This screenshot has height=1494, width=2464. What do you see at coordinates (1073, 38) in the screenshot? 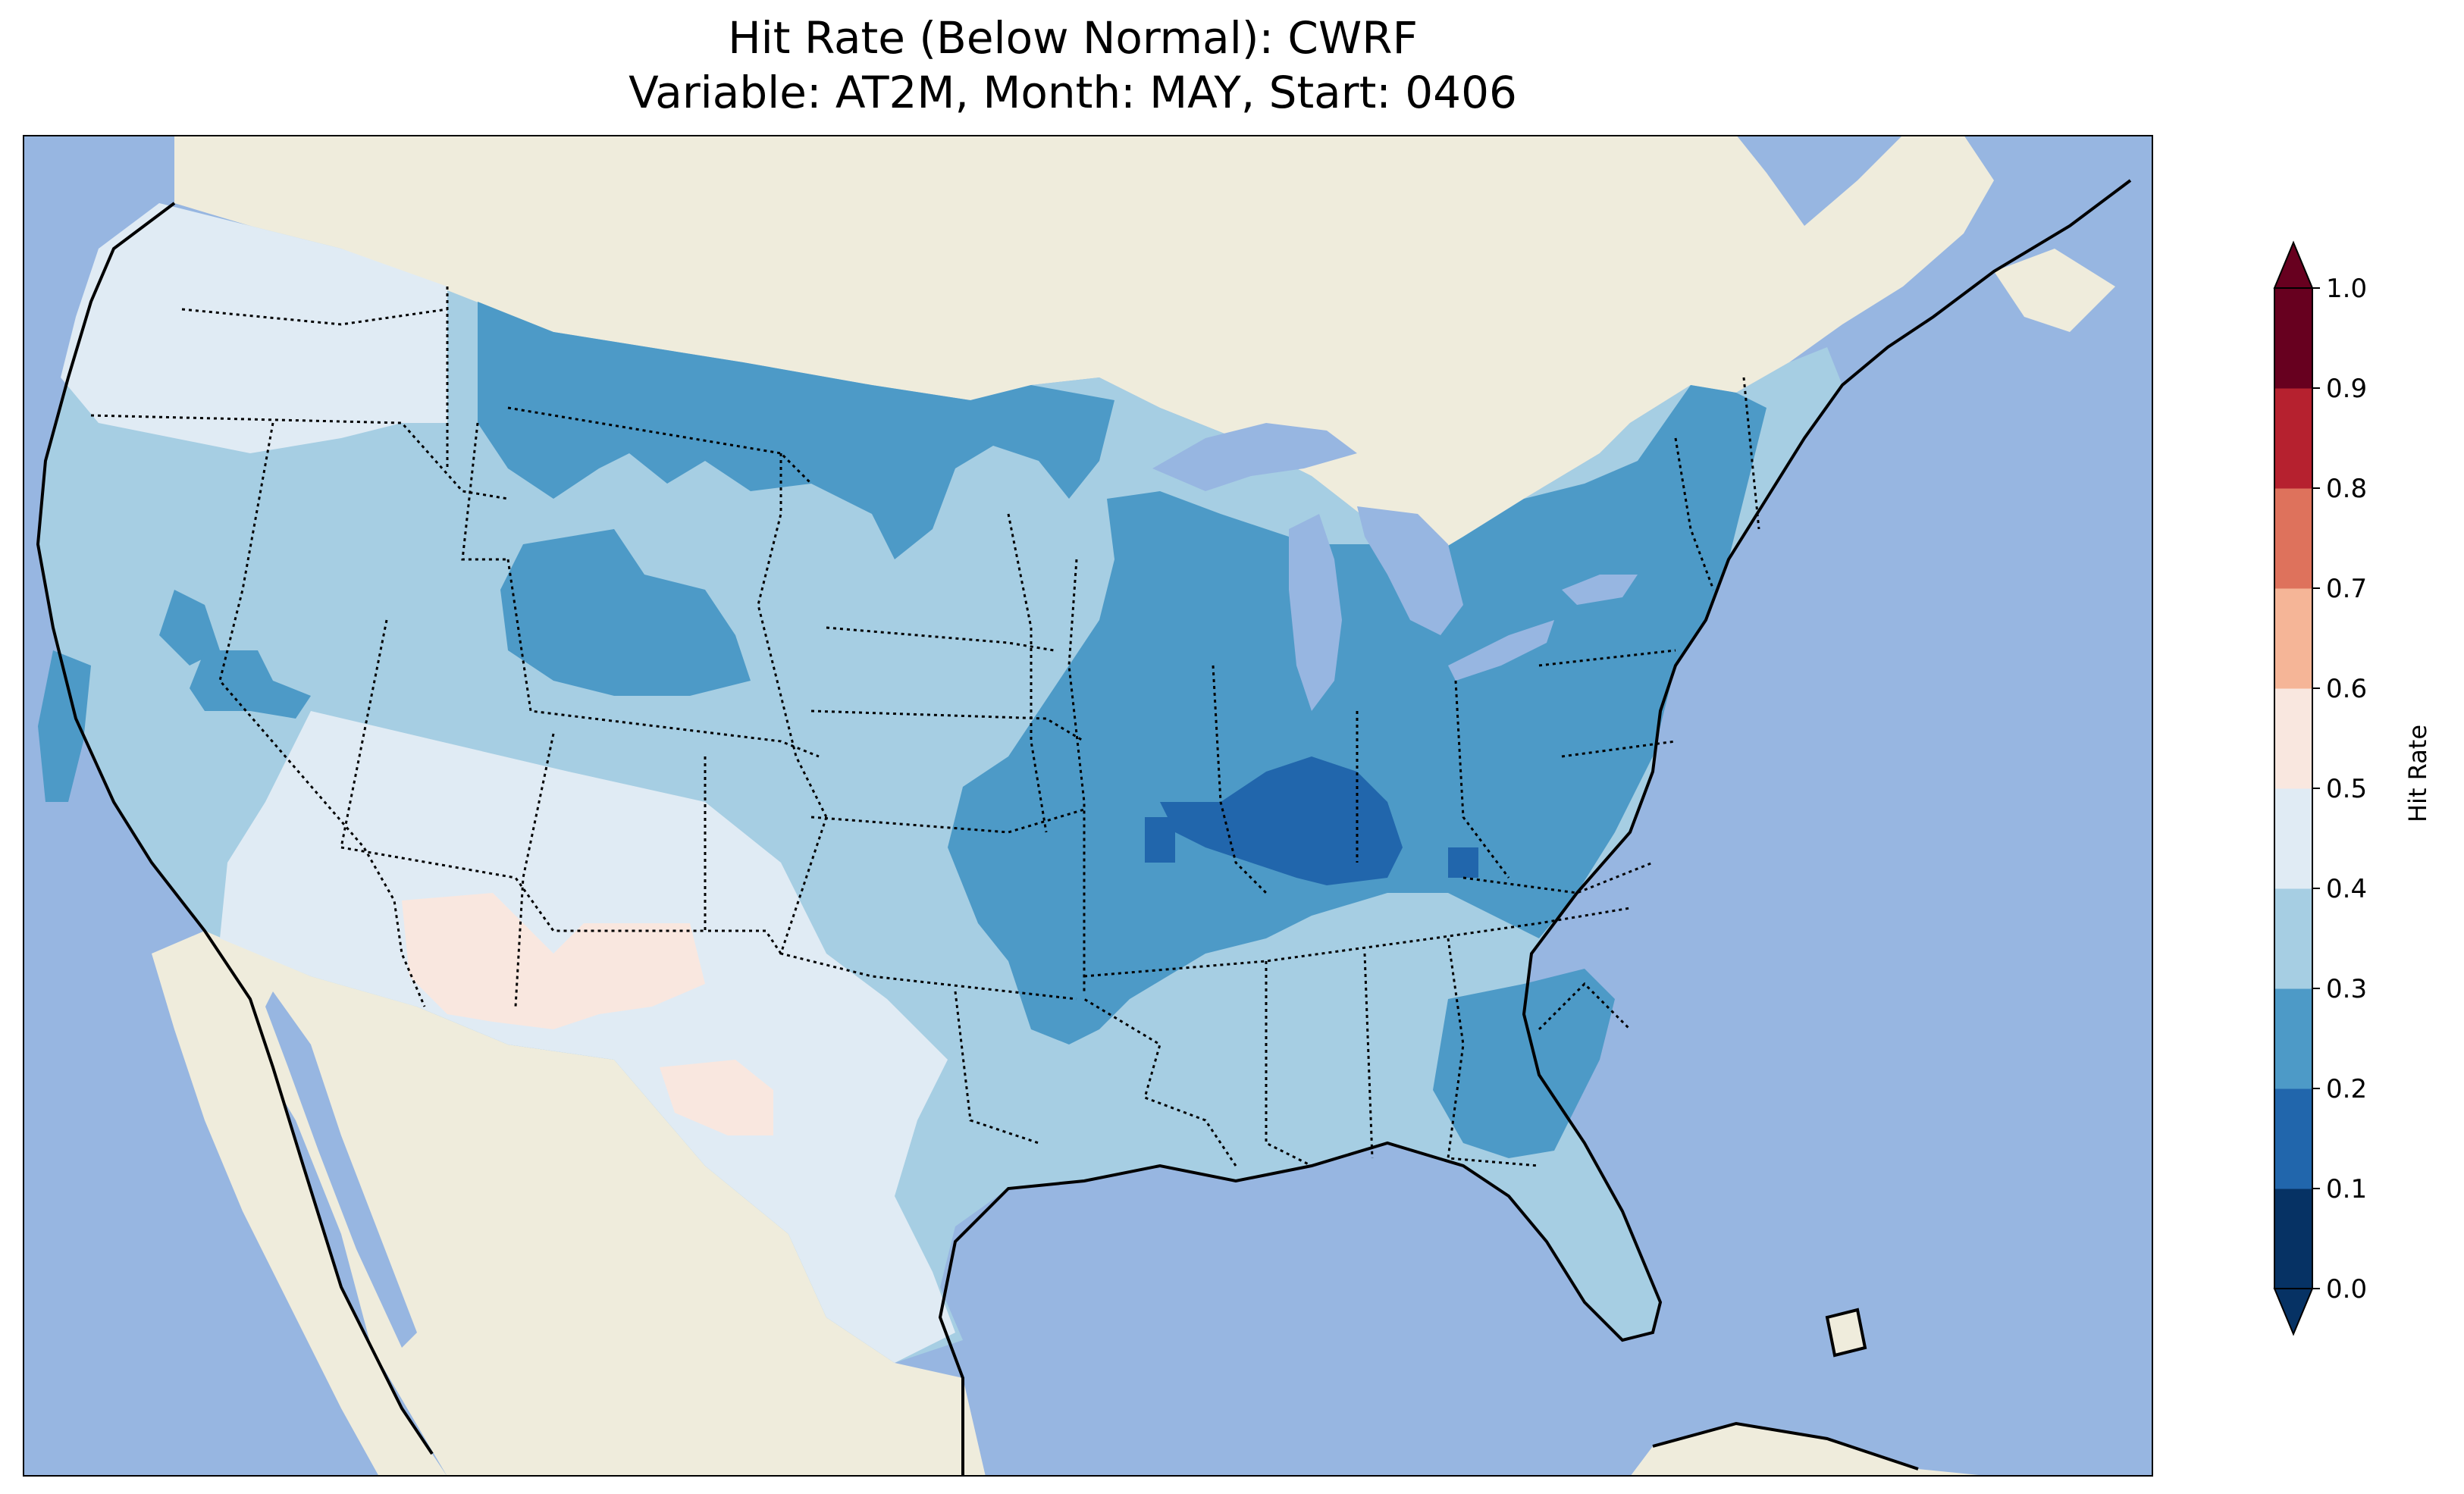
I see `title-line-1: Hit Rate (Below Normal): CWRF` at bounding box center [1073, 38].